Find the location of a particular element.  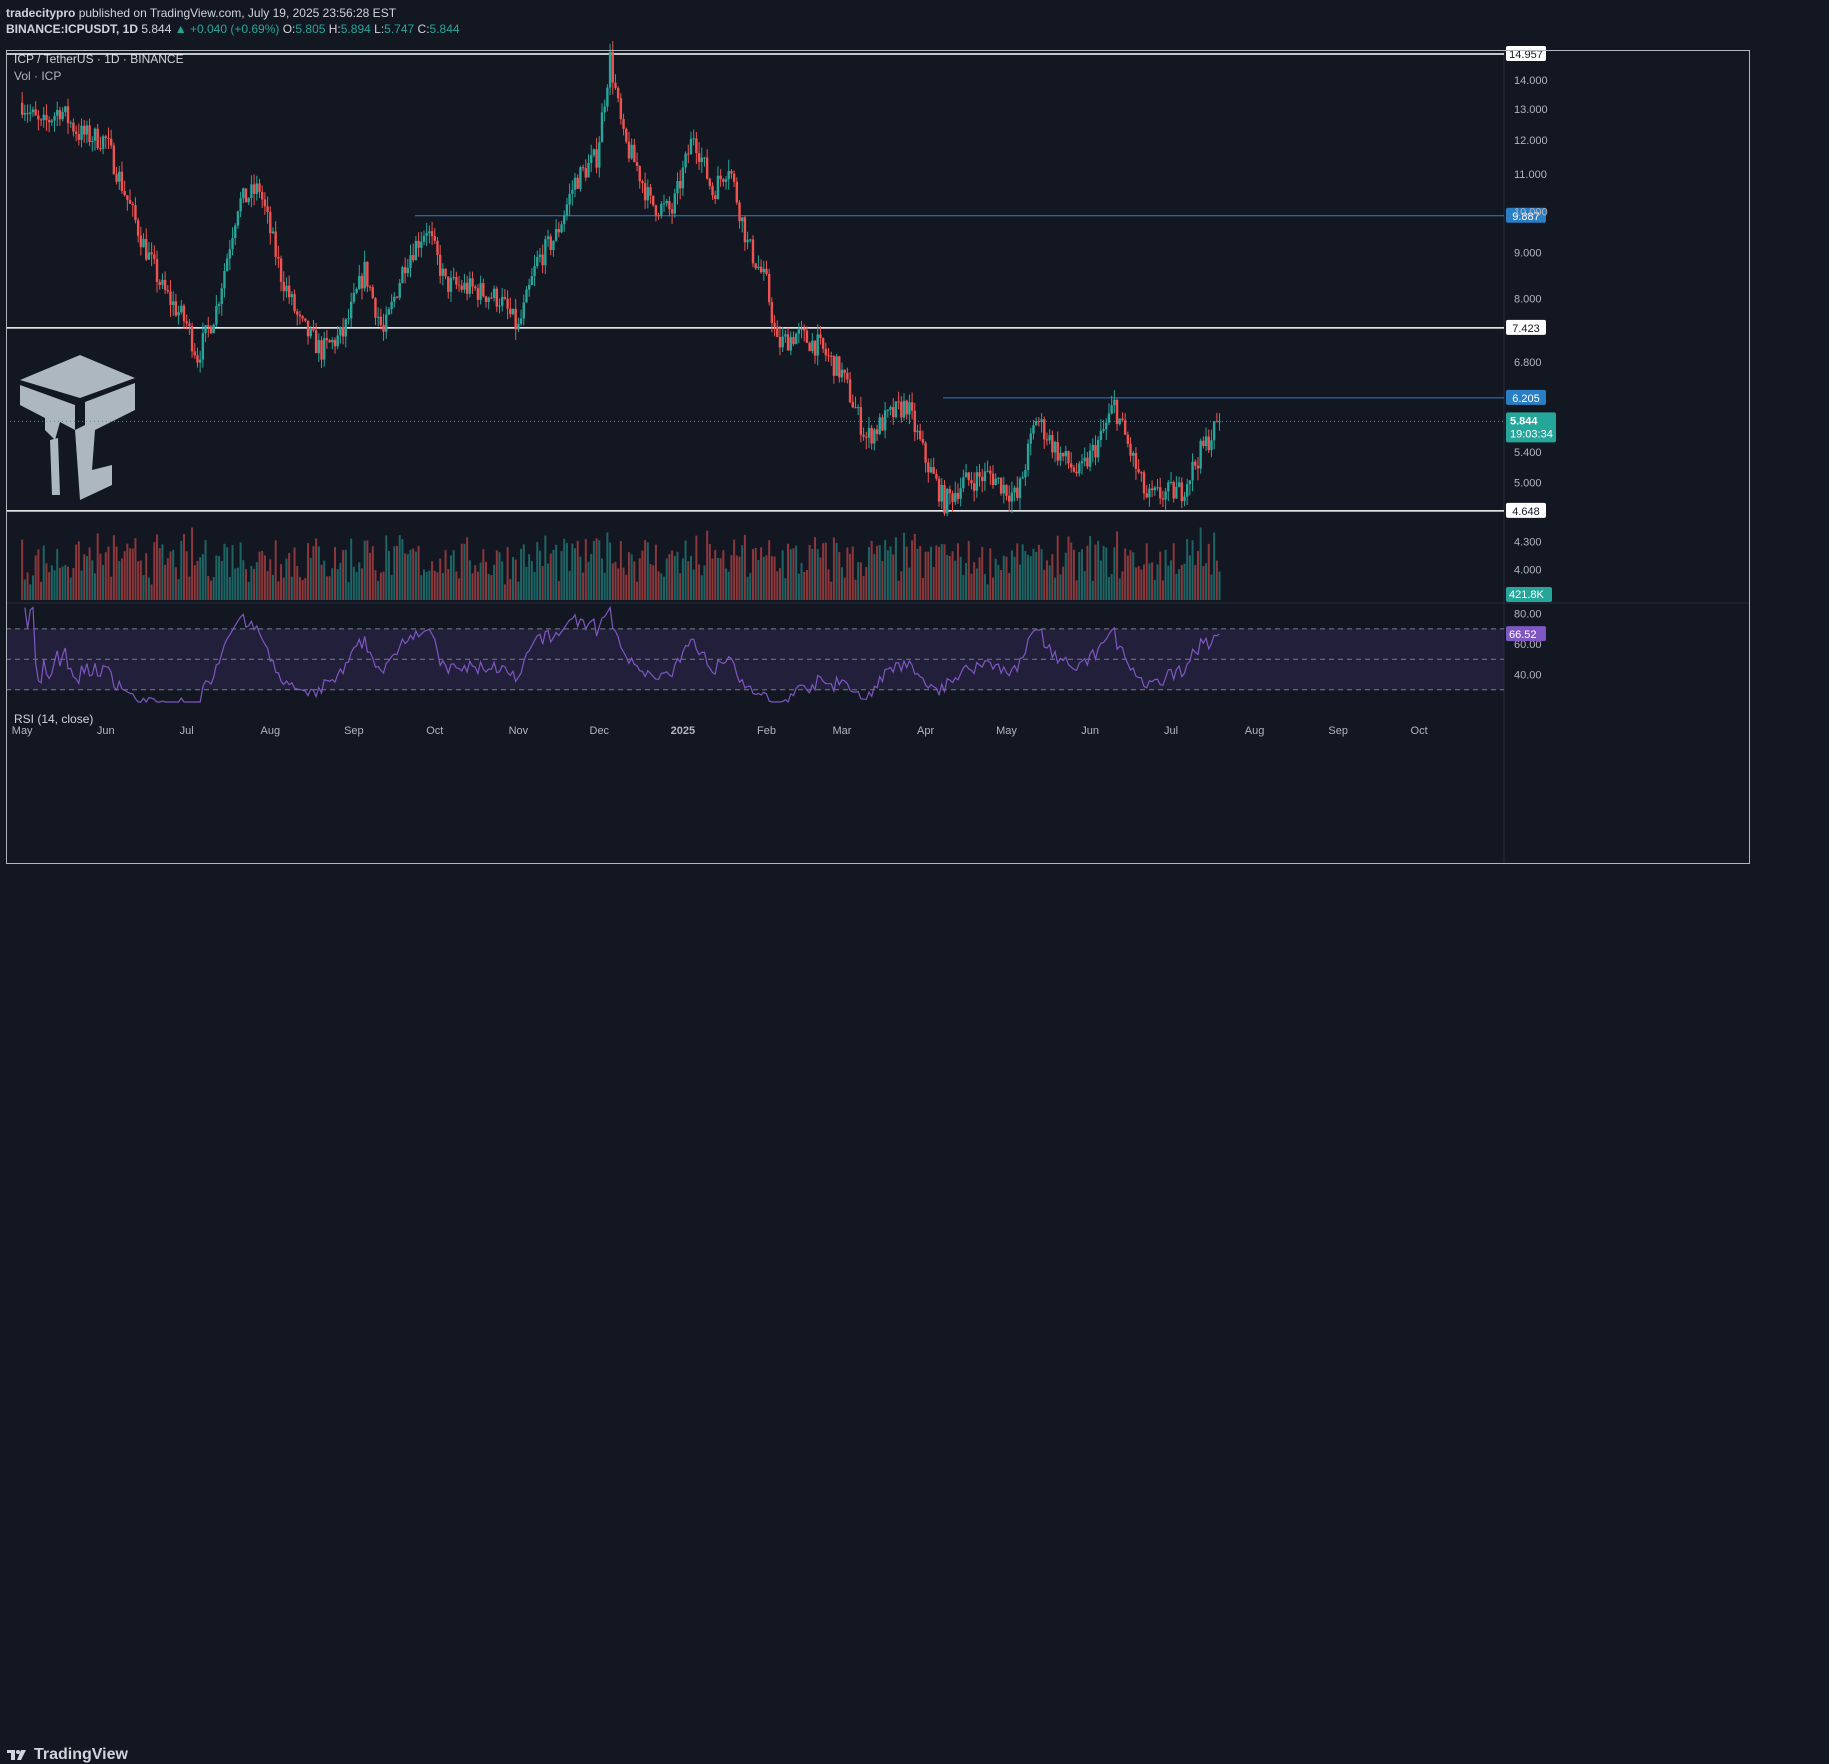

volume-legend: Vol · ICP is located at coordinates (38, 76).